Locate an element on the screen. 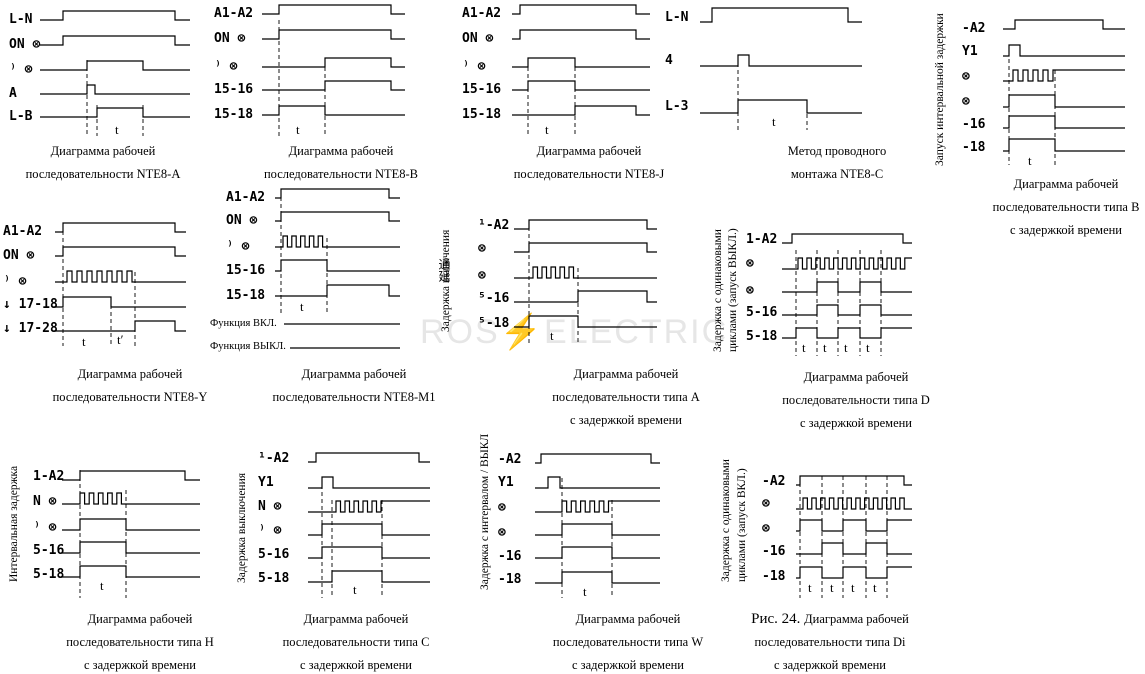  type-a-caption-line: с задержкой времени is located at coordinates (626, 420).